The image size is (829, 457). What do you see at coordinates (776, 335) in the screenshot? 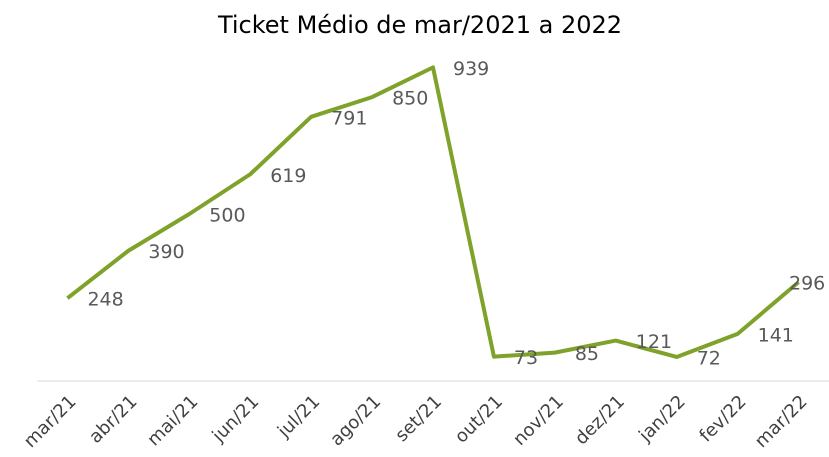
I see `data-label: 141` at bounding box center [776, 335].